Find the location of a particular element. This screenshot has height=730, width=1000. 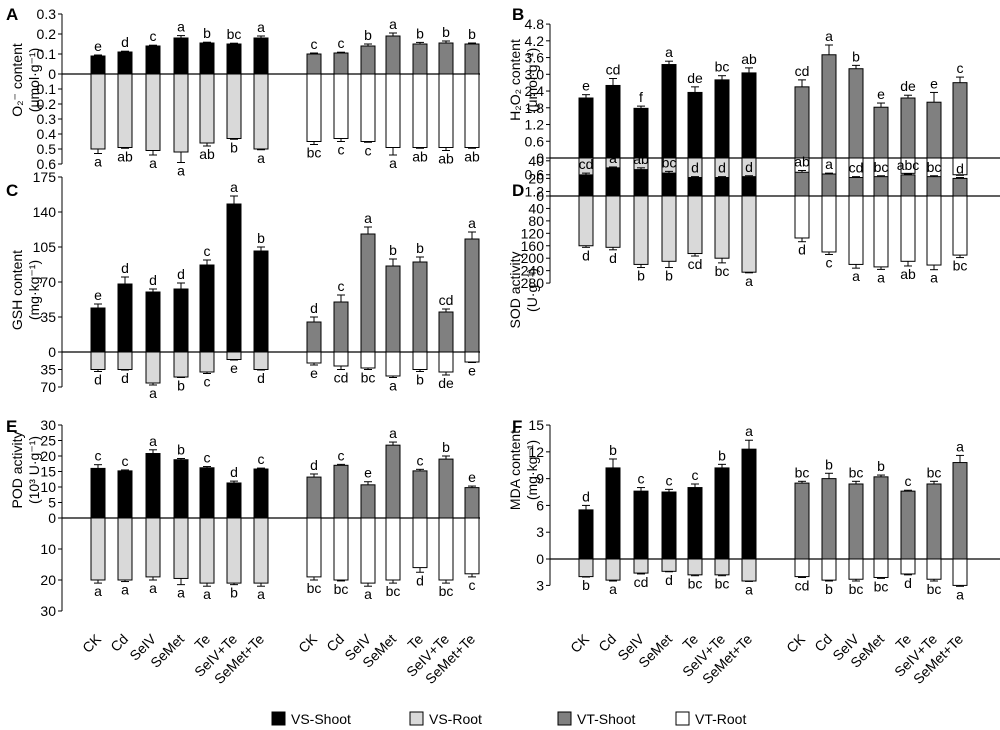

y-tick-label: 80 is located at coordinates (536, 221).